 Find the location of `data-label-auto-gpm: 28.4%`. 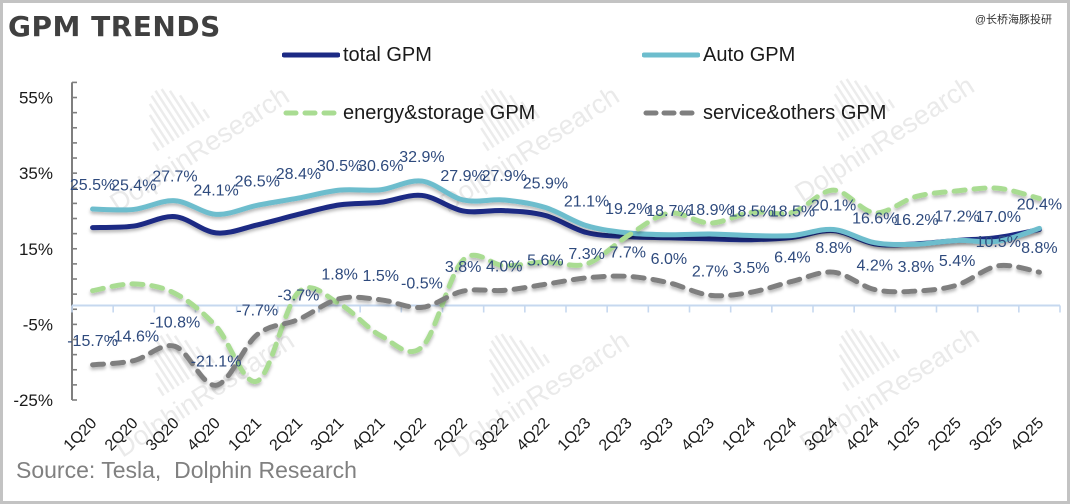

data-label-auto-gpm: 28.4% is located at coordinates (298, 174).